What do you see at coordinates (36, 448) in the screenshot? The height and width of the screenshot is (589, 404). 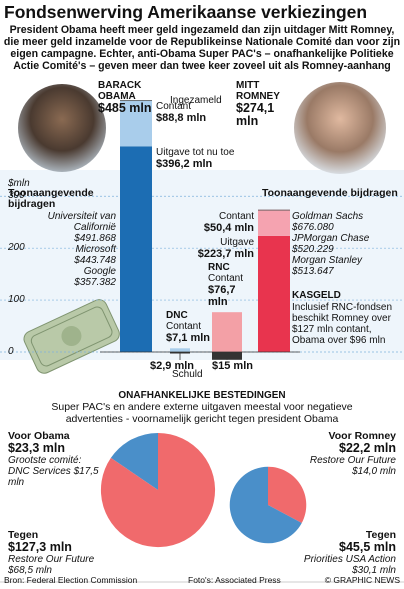 I see `slice-value: $23,3 mln` at bounding box center [36, 448].